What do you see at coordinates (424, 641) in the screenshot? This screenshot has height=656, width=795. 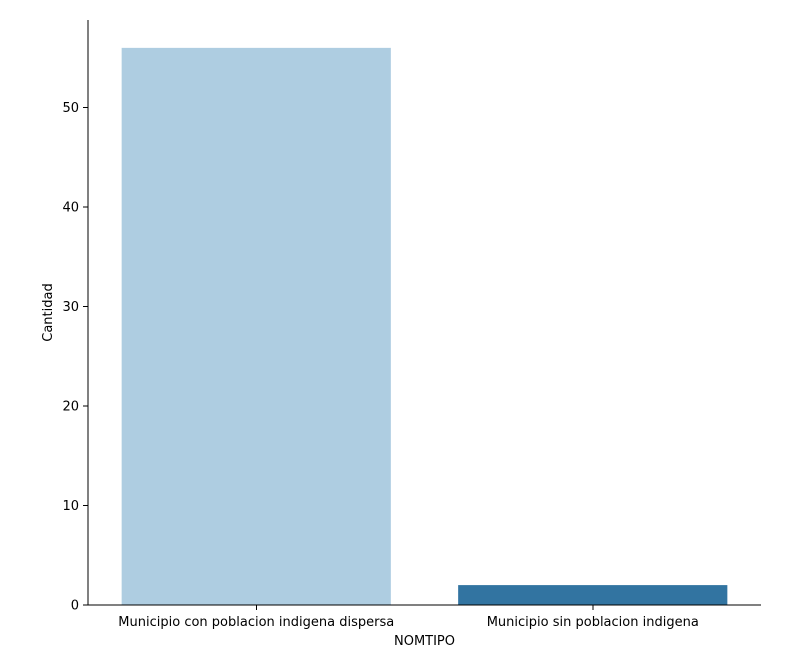 I see `x-axis-title: NOMTIPO` at bounding box center [424, 641].